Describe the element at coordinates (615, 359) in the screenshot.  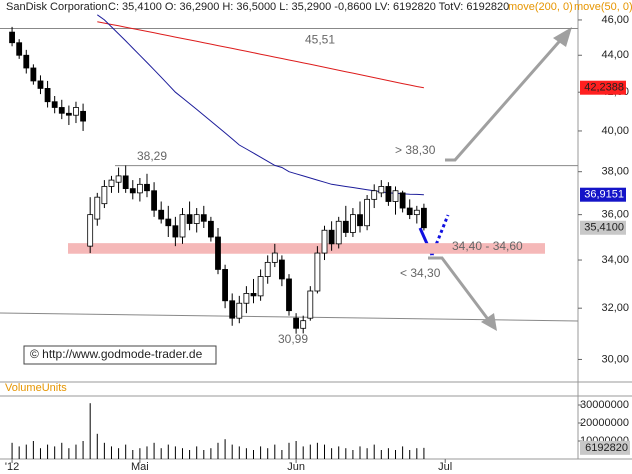
I see `y-tick-label: 30,00` at that location.